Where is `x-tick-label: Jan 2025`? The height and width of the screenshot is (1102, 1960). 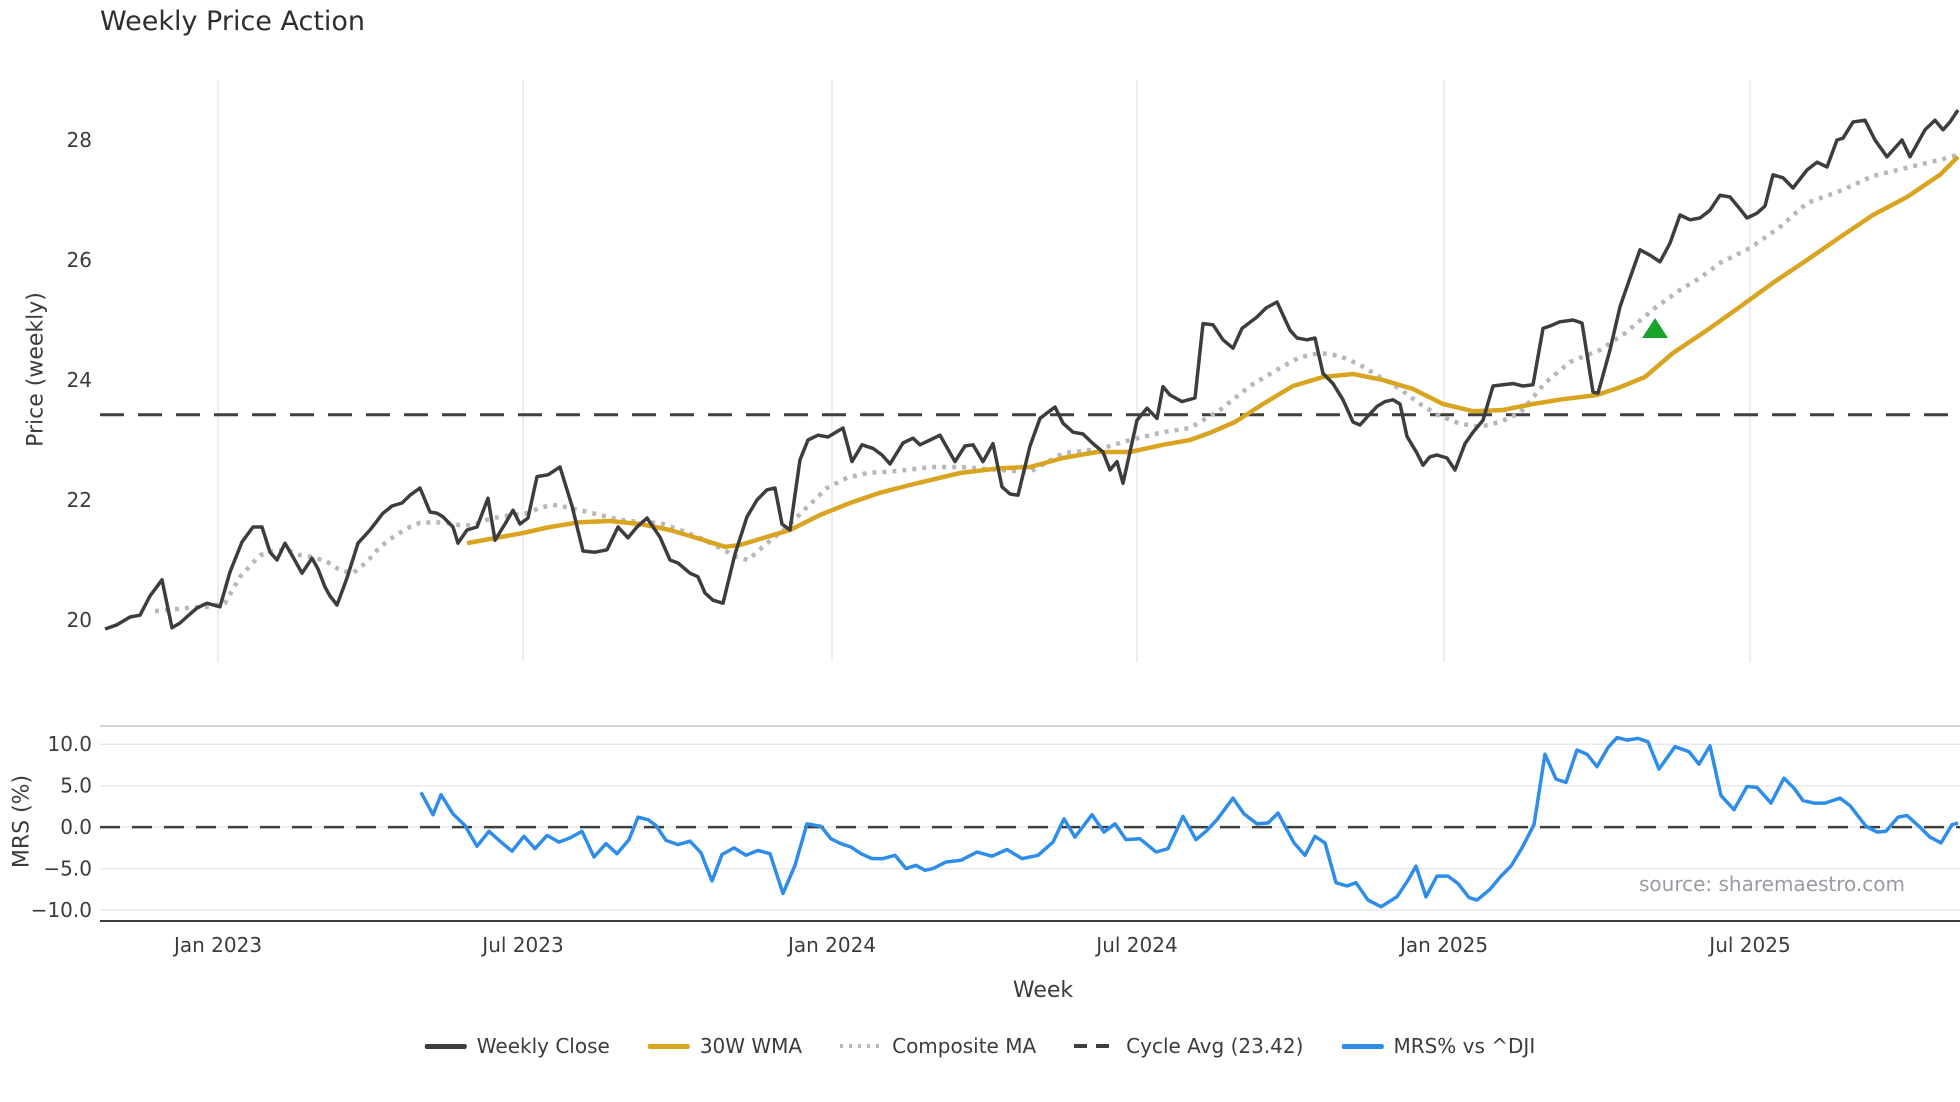
x-tick-label: Jan 2025 is located at coordinates (1443, 945).